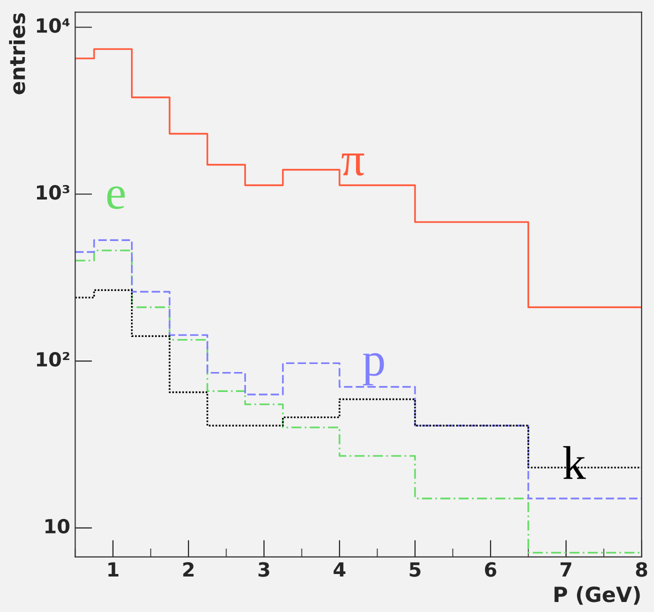 The width and height of the screenshot is (654, 612). I want to click on x-tick-label: 6, so click(490, 569).